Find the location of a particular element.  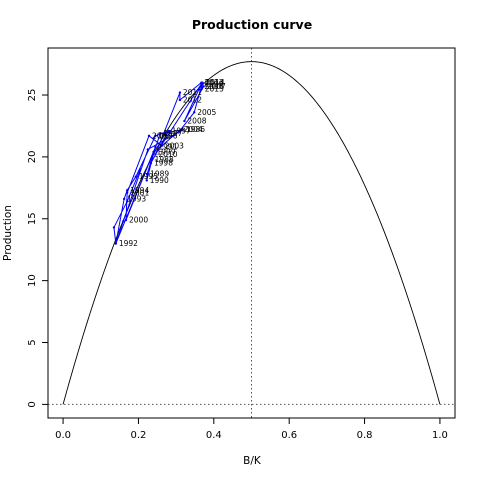

year-label-1995: 1995 is located at coordinates (148, 176).